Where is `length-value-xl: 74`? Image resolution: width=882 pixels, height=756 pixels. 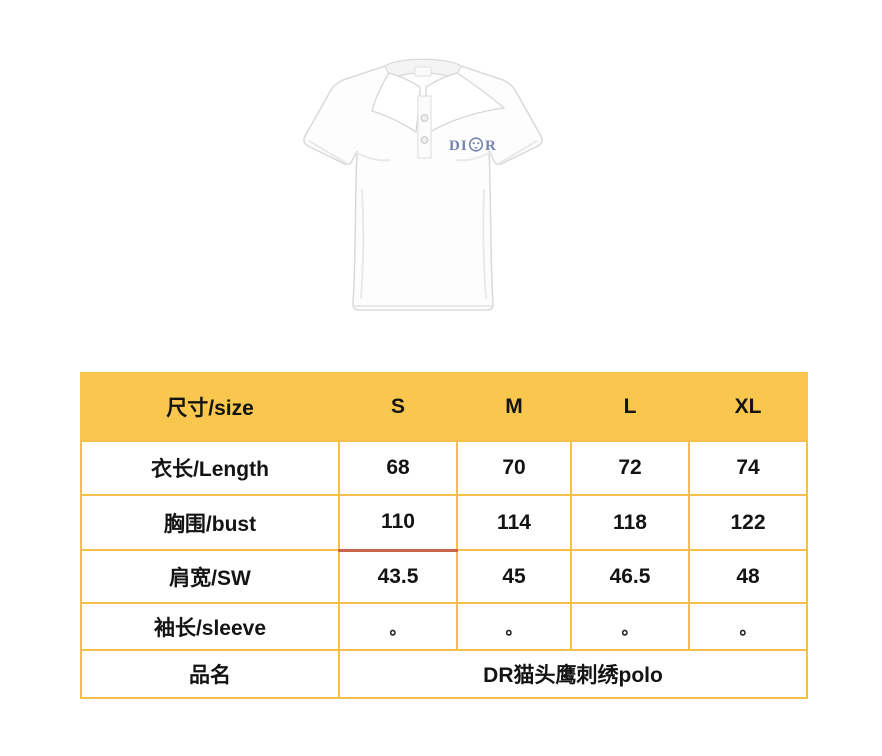 length-value-xl: 74 is located at coordinates (748, 468).